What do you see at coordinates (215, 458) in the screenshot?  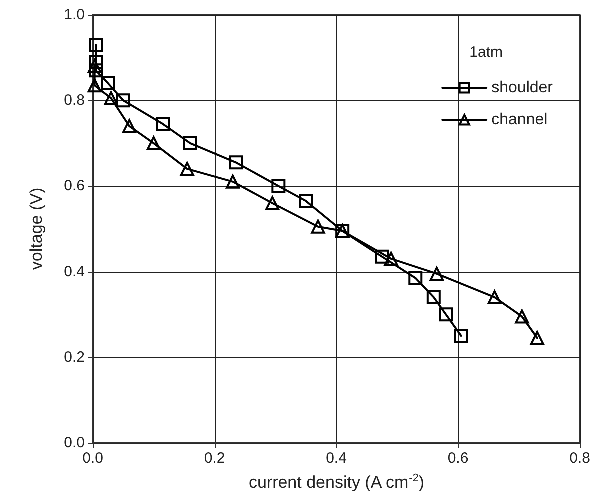 I see `x-tick-label: 0.2` at bounding box center [215, 458].